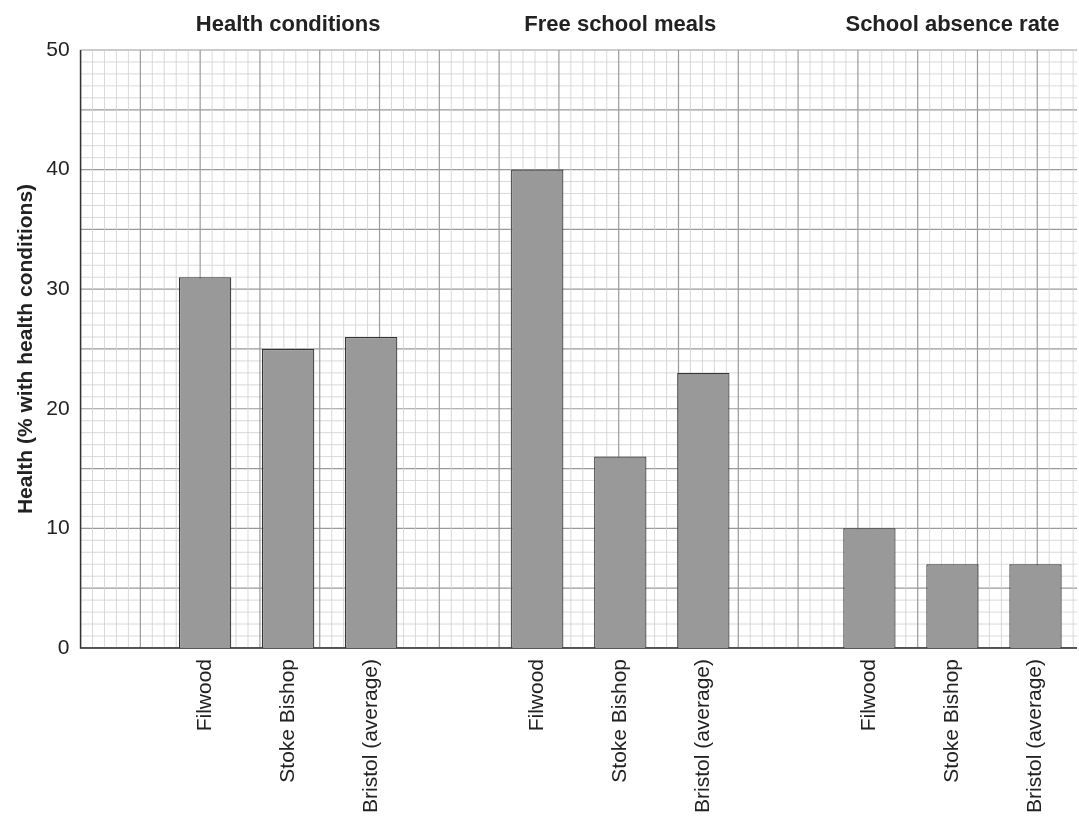 This screenshot has height=816, width=1079. What do you see at coordinates (58, 168) in the screenshot?
I see `y-tick-label: 40` at bounding box center [58, 168].